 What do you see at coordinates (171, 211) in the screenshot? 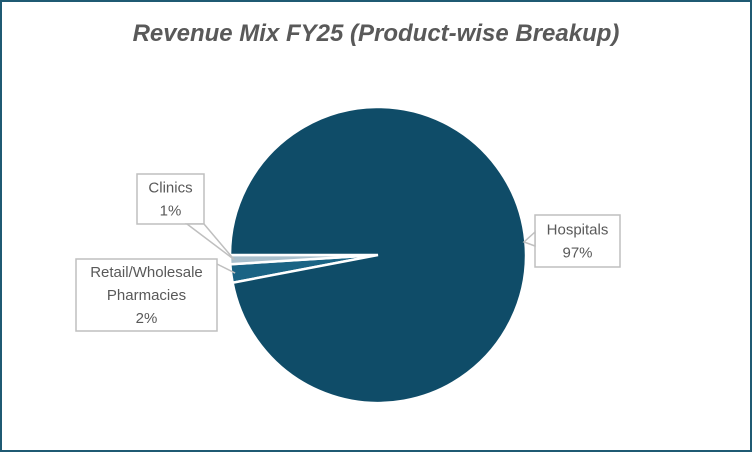
I see `data-label-value: 1%` at bounding box center [171, 211].